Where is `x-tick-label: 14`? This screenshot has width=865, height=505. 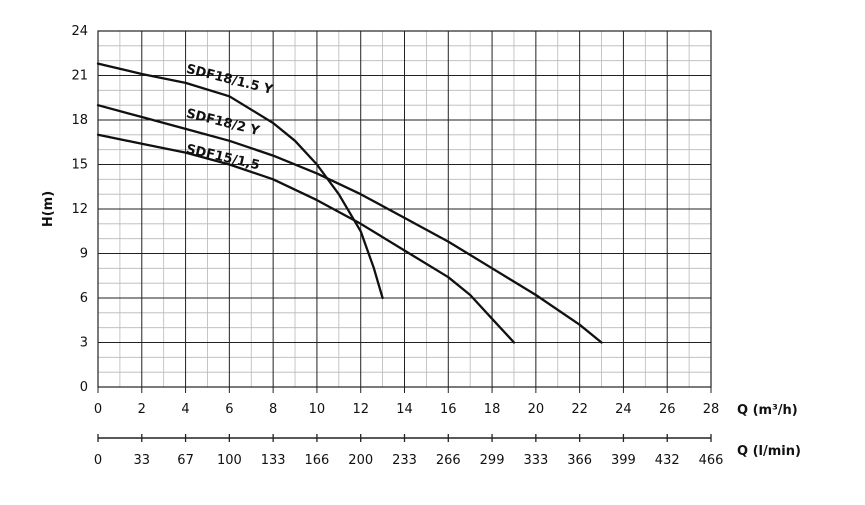 x-tick-label: 14 is located at coordinates (404, 409).